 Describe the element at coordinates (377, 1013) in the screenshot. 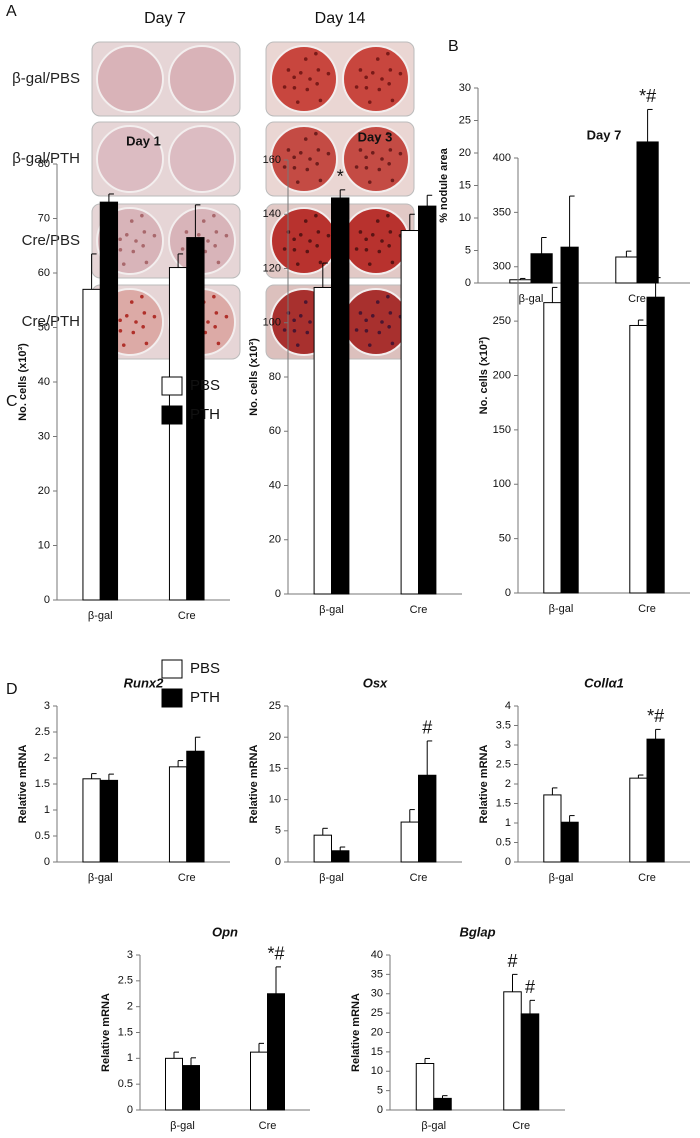

I see `y-tick-label: 25` at that location.